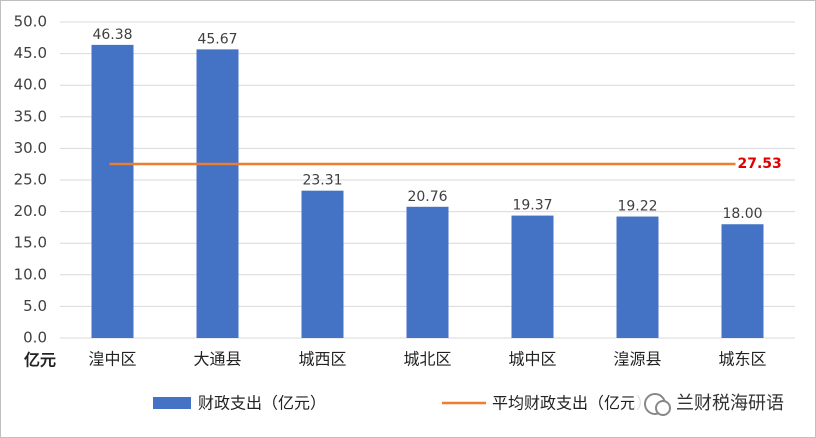 This screenshot has width=816, height=438. I want to click on watermark-icon, so click(663, 408).